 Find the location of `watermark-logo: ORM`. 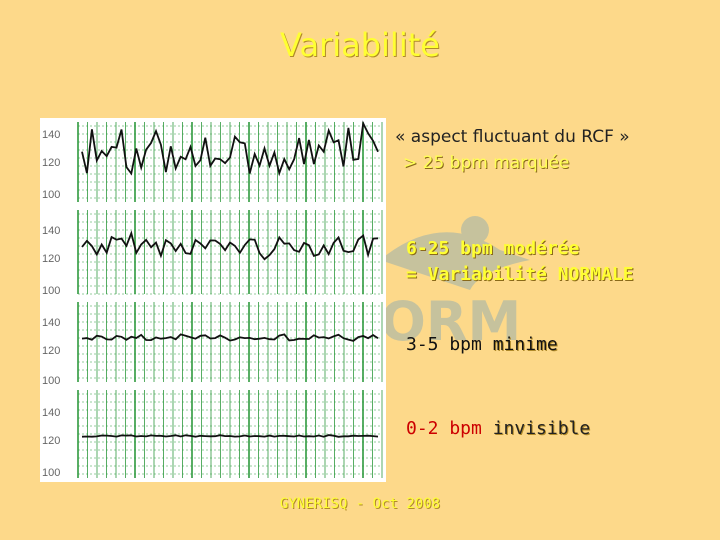

watermark-logo: ORM is located at coordinates (455, 283).